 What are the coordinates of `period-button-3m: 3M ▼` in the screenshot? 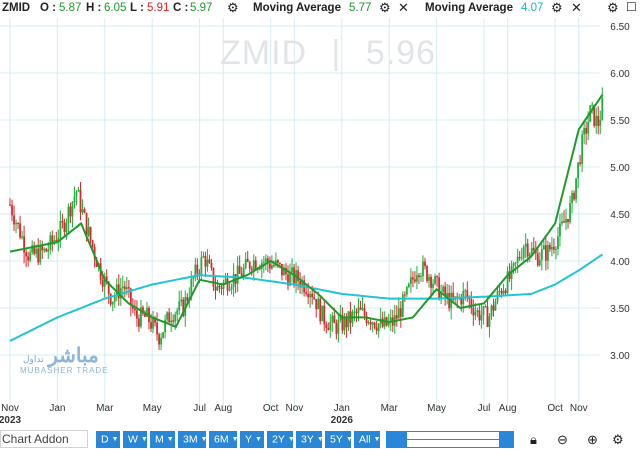 It's located at (193, 439).